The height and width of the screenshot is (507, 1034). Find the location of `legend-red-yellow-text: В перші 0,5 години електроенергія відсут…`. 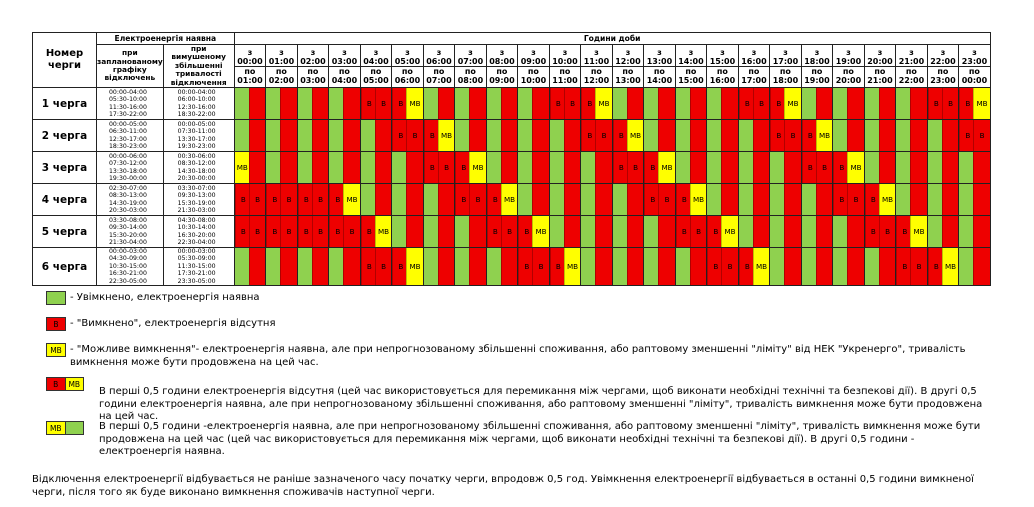

legend-red-yellow-text: В перші 0,5 години електроенергія відсут… is located at coordinates (541, 404).